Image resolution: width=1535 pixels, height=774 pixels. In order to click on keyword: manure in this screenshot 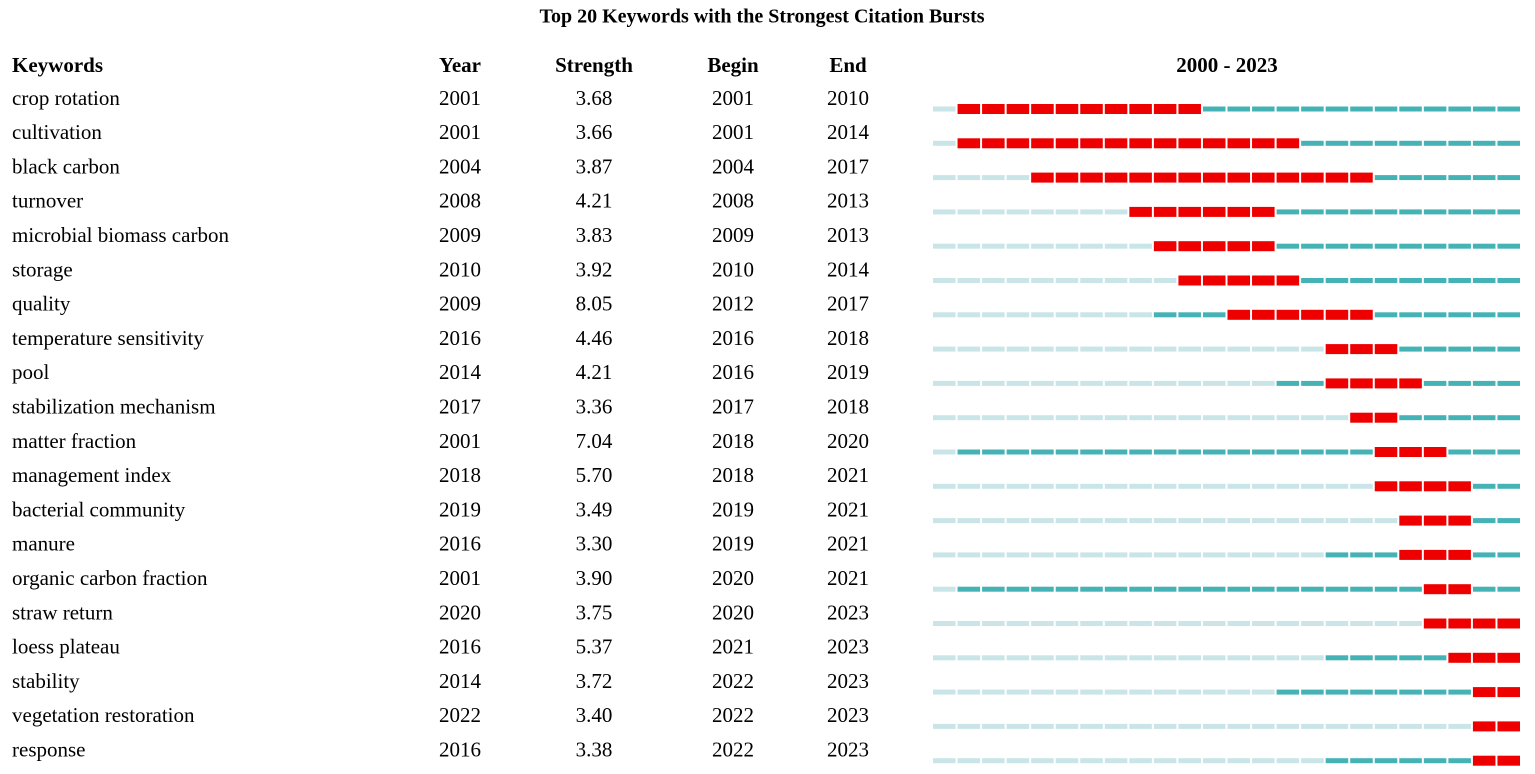, I will do `click(43, 544)`.